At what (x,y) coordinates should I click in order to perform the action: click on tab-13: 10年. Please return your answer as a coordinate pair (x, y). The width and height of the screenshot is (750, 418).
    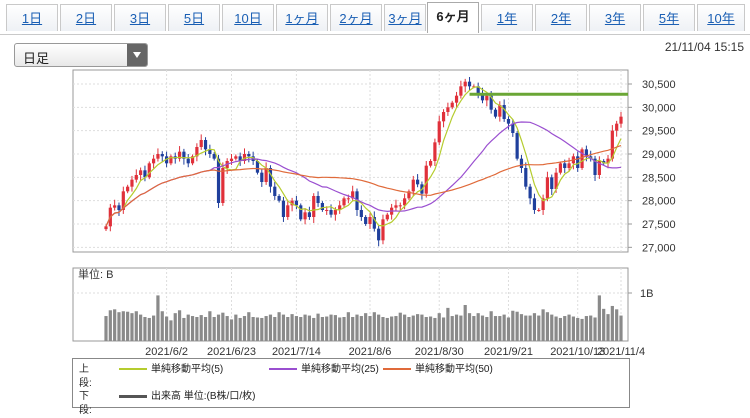
    Looking at the image, I should click on (721, 17).